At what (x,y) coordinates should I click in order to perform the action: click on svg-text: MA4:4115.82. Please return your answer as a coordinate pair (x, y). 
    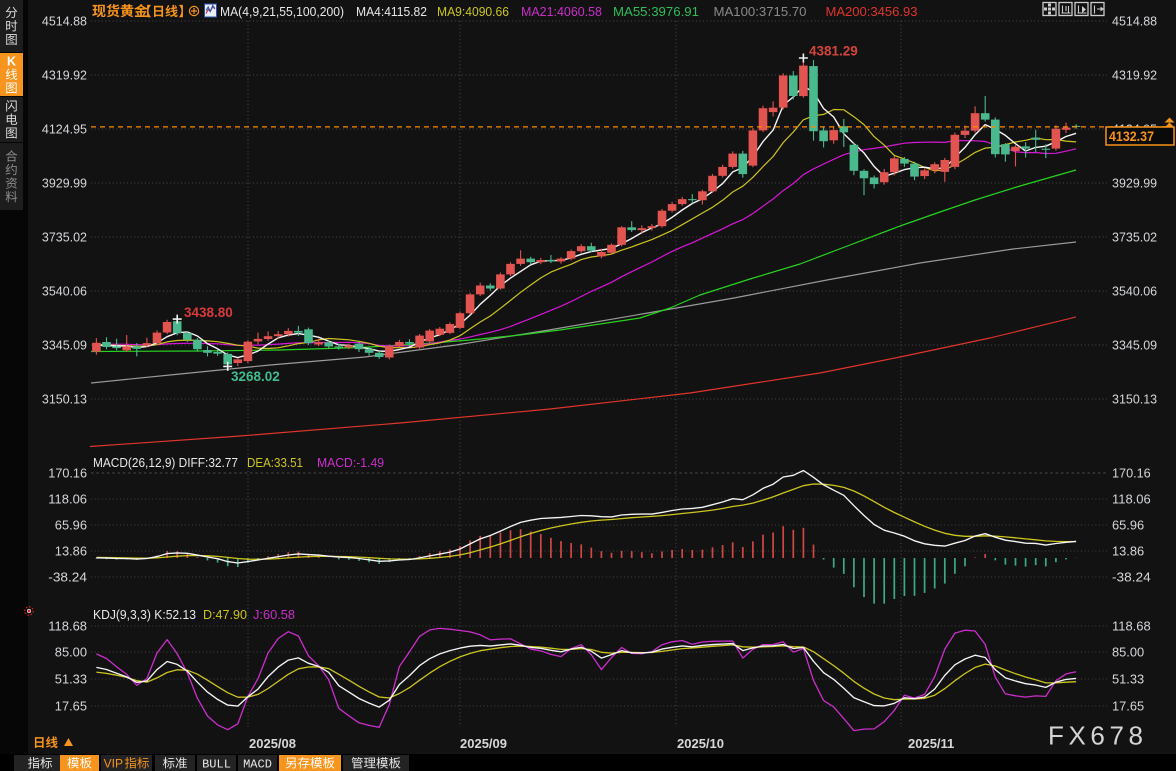
    Looking at the image, I should click on (391, 11).